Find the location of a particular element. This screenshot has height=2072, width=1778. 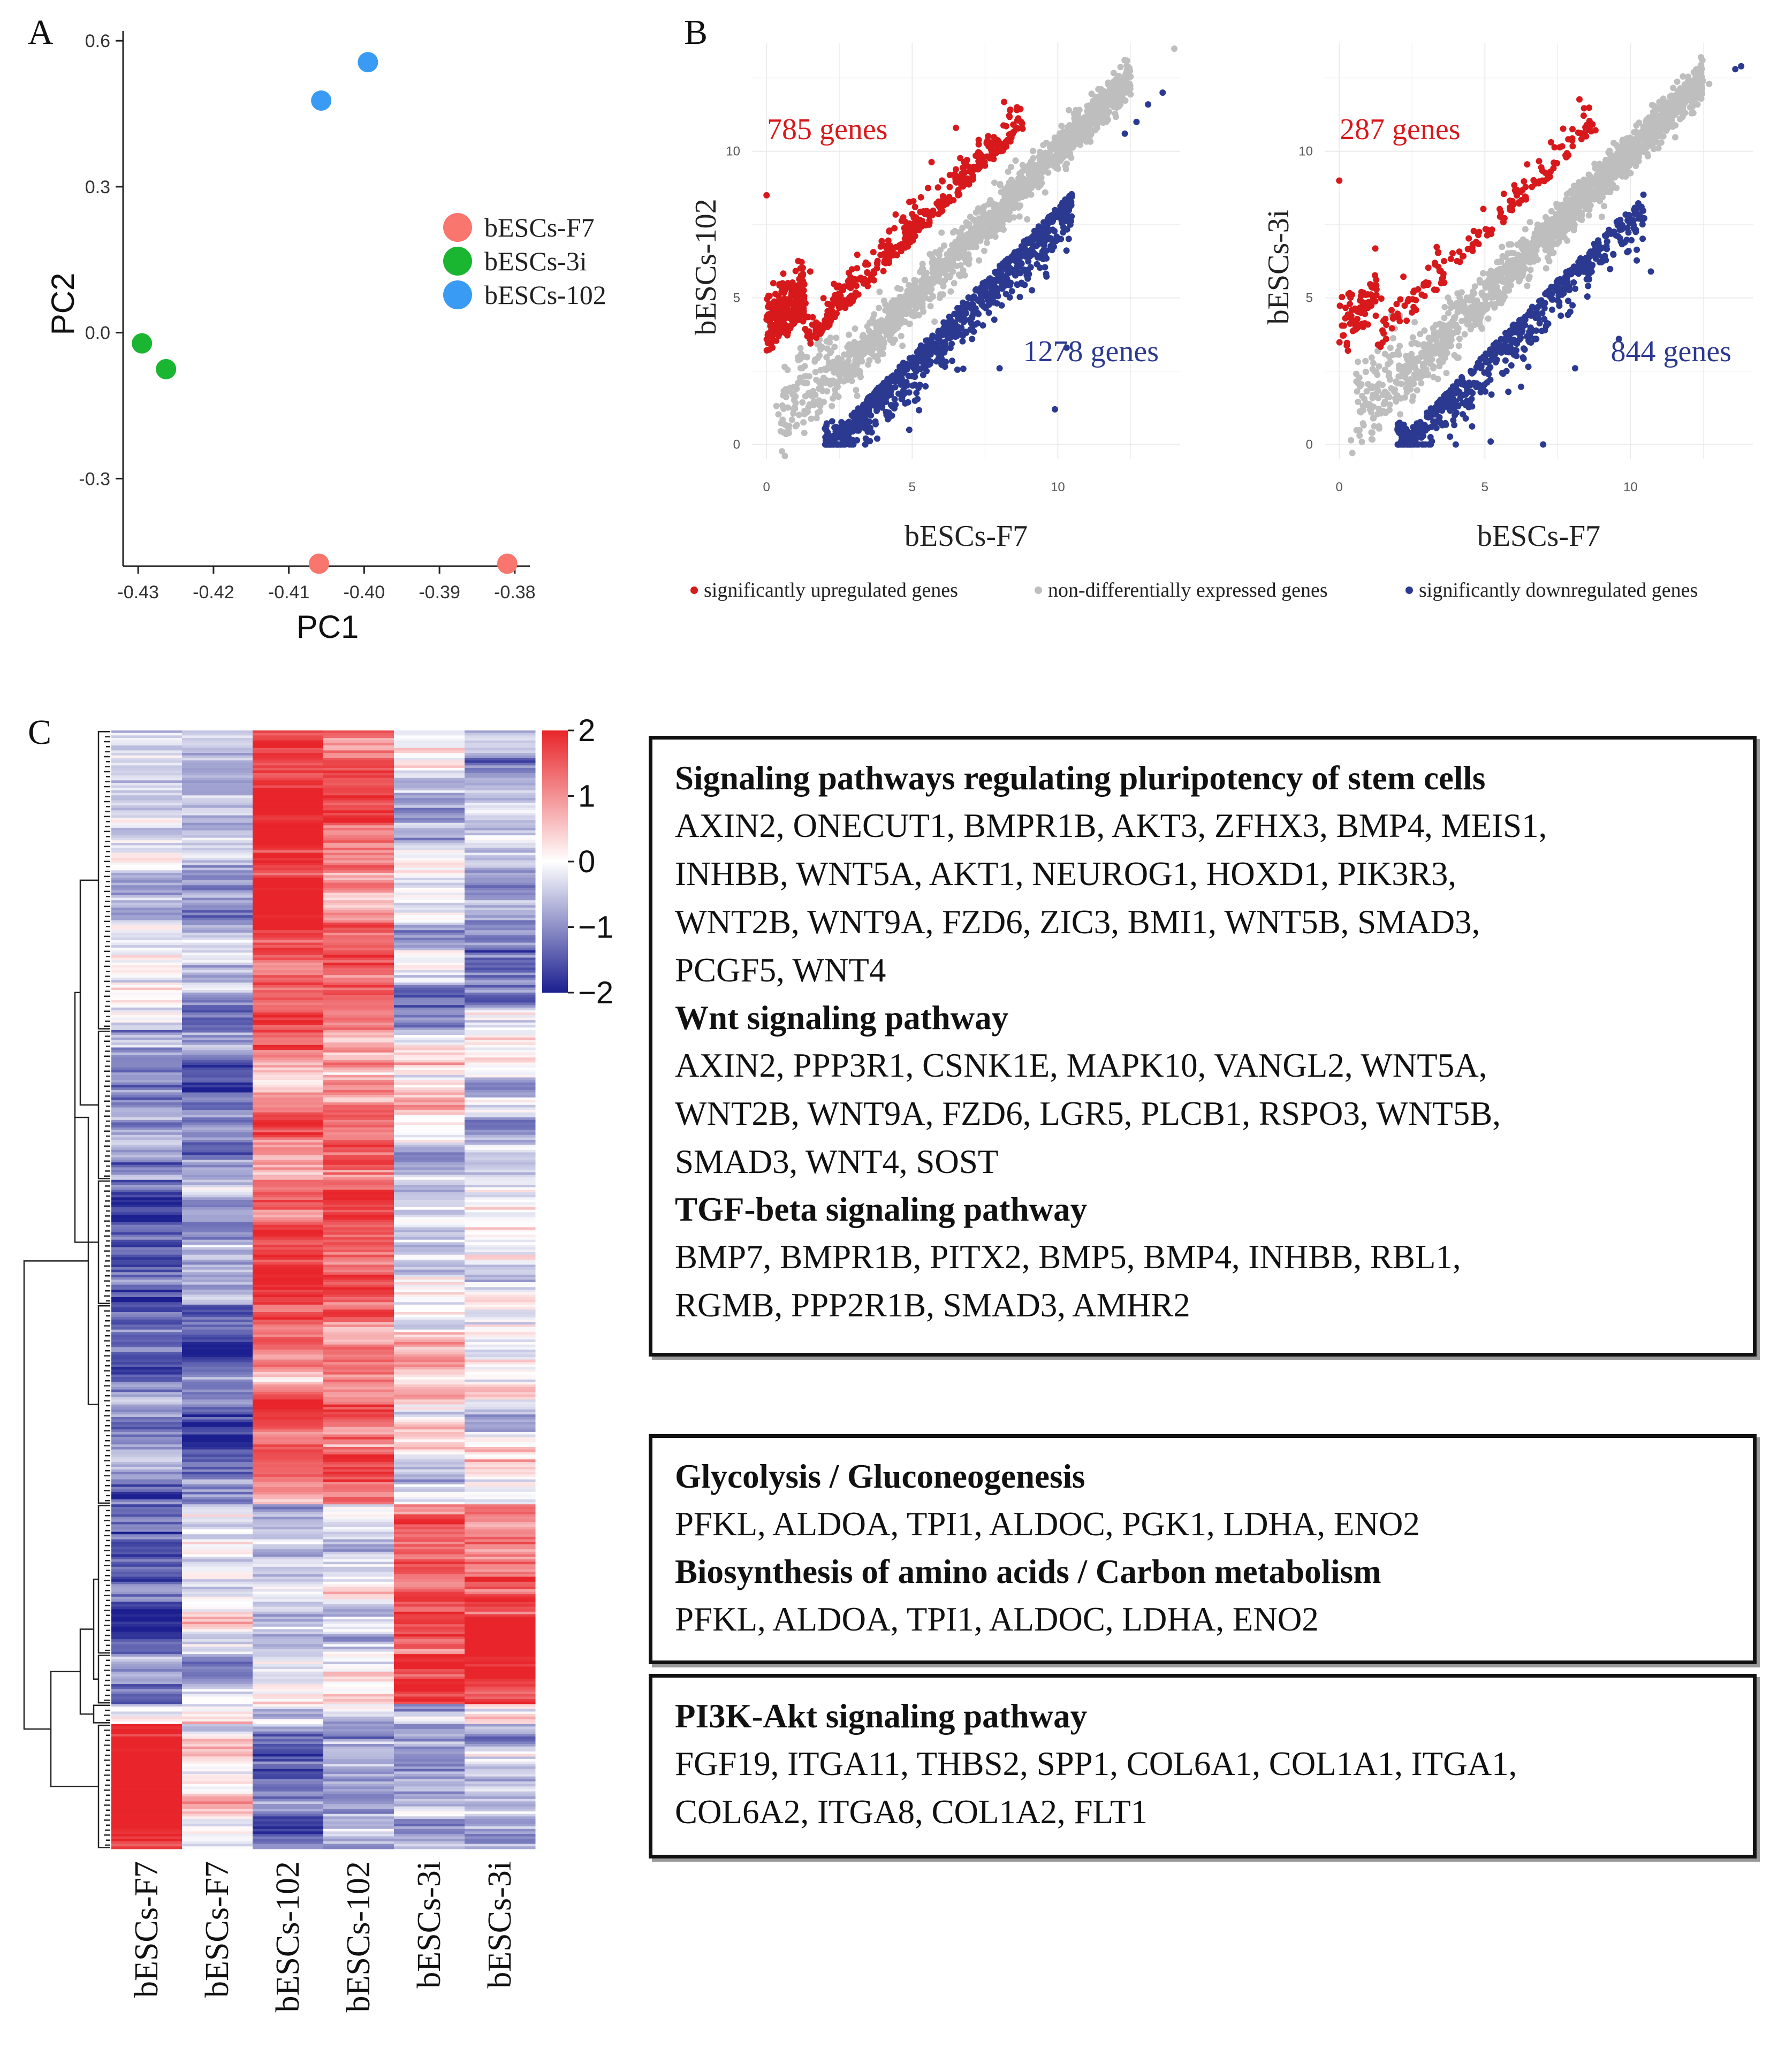

pca-x-label: PC1 is located at coordinates (328, 627).